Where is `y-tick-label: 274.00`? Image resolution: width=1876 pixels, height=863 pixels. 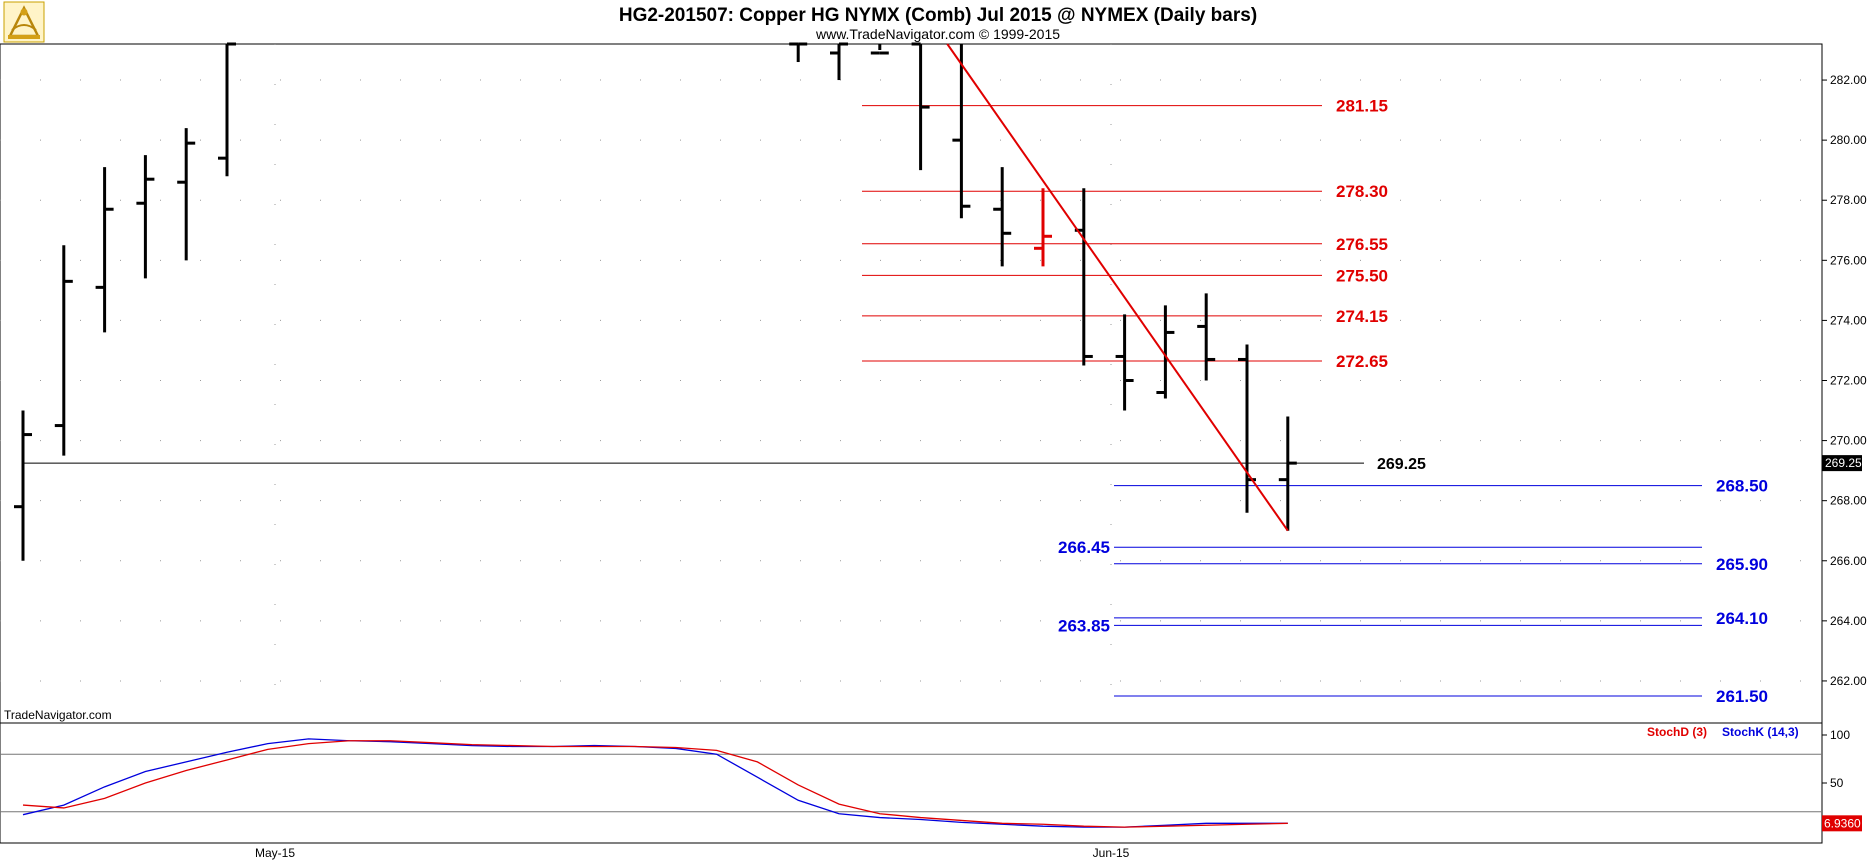
y-tick-label: 274.00 is located at coordinates (1848, 320).